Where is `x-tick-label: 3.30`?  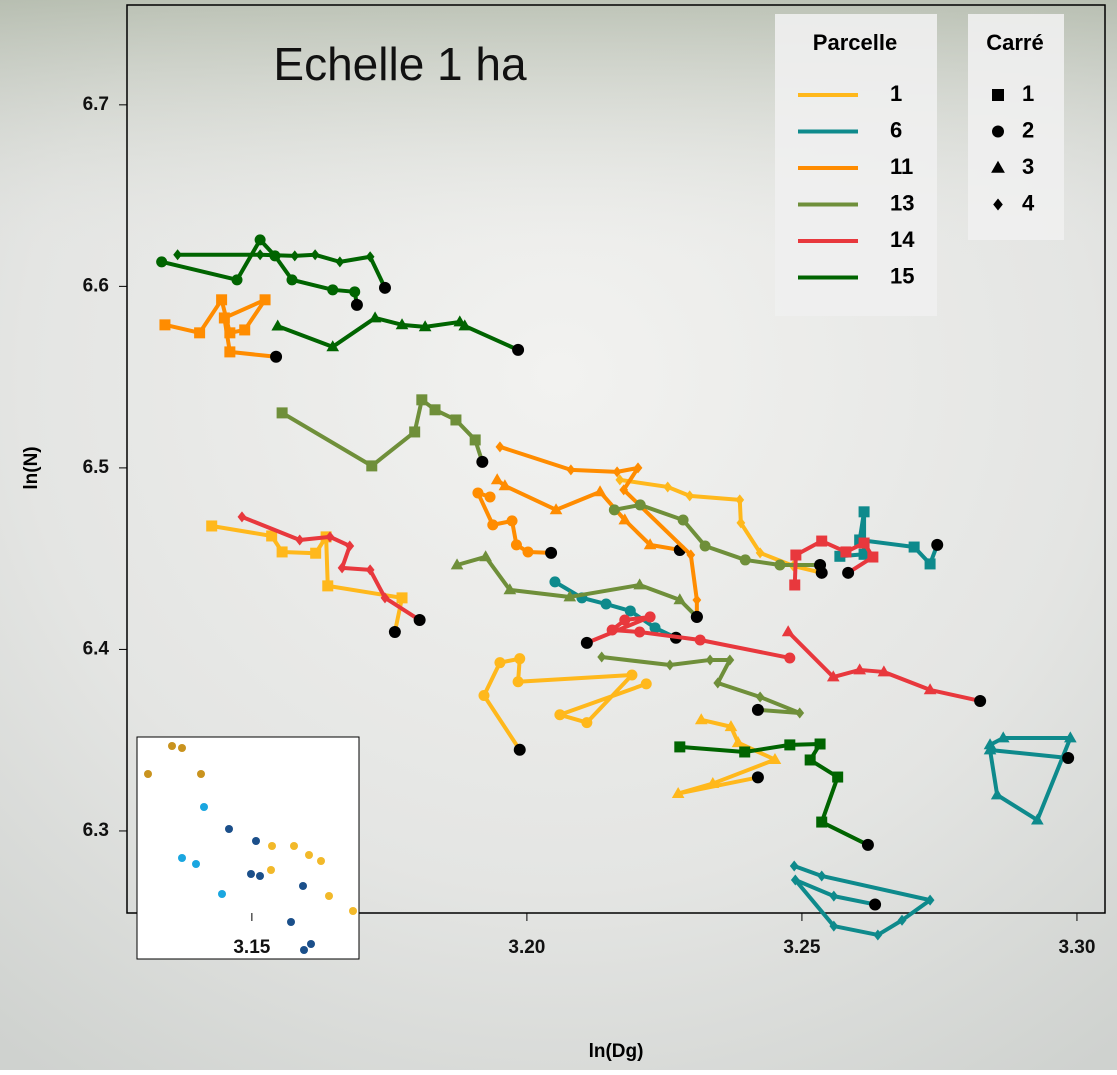 x-tick-label: 3.30 is located at coordinates (1076, 947).